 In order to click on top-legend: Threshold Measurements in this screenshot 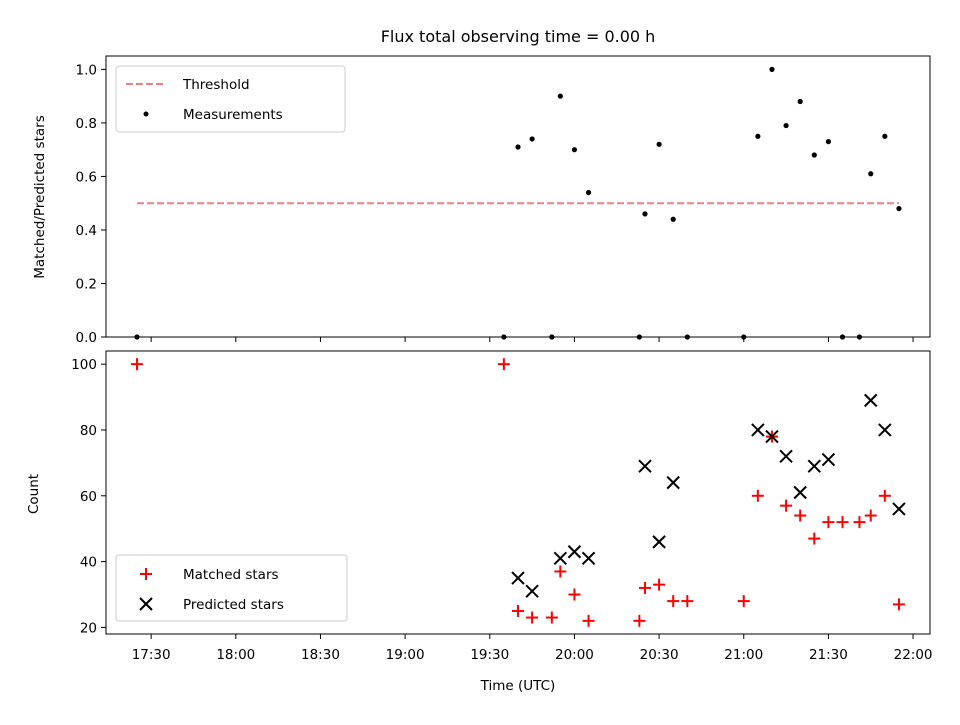, I will do `click(230, 99)`.